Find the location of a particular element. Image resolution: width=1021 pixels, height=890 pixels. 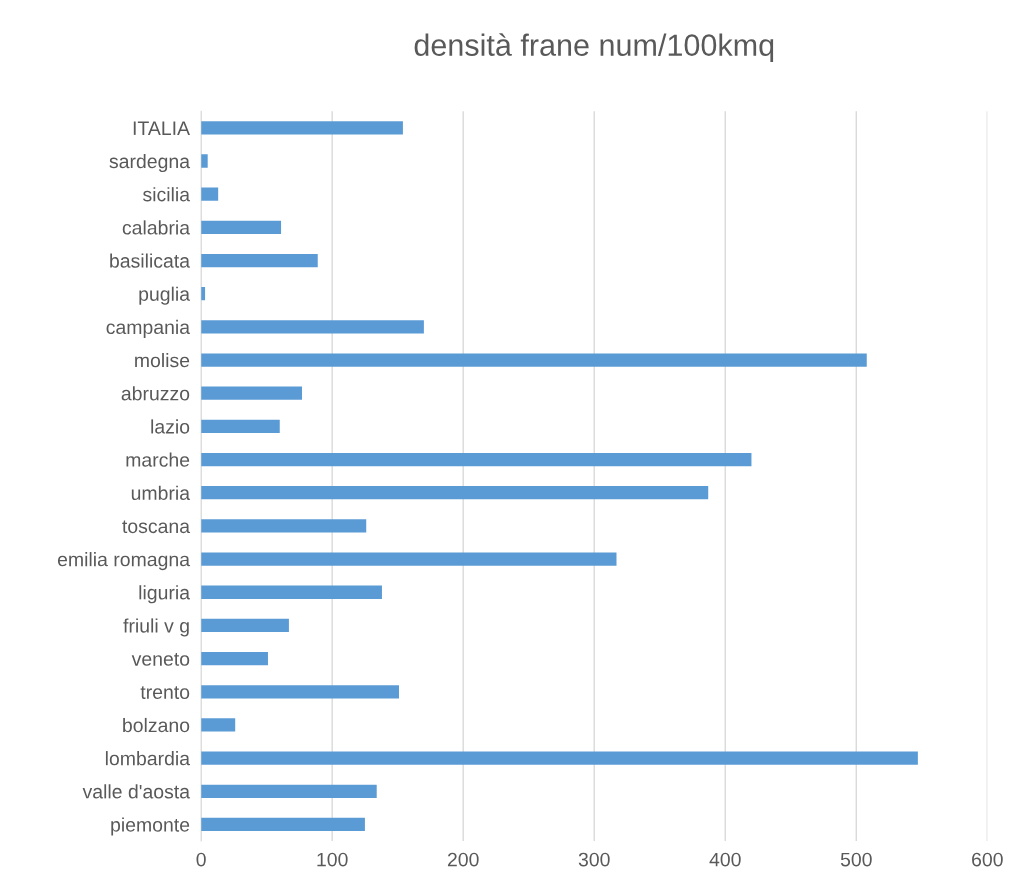

x-tick-label: 500 is located at coordinates (856, 859).